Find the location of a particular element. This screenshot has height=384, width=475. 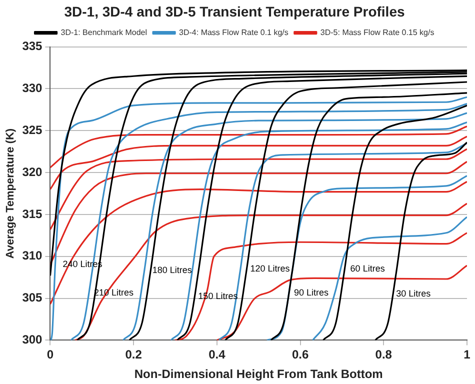

y-tick-label: 330 is located at coordinates (32, 88).